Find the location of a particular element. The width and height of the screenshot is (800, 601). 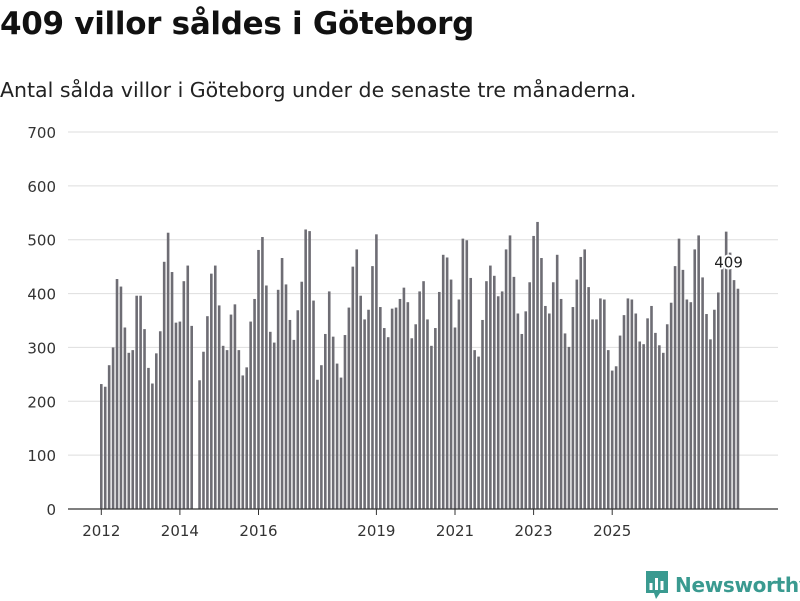

y-tick-label: 400 is located at coordinates (41, 295).